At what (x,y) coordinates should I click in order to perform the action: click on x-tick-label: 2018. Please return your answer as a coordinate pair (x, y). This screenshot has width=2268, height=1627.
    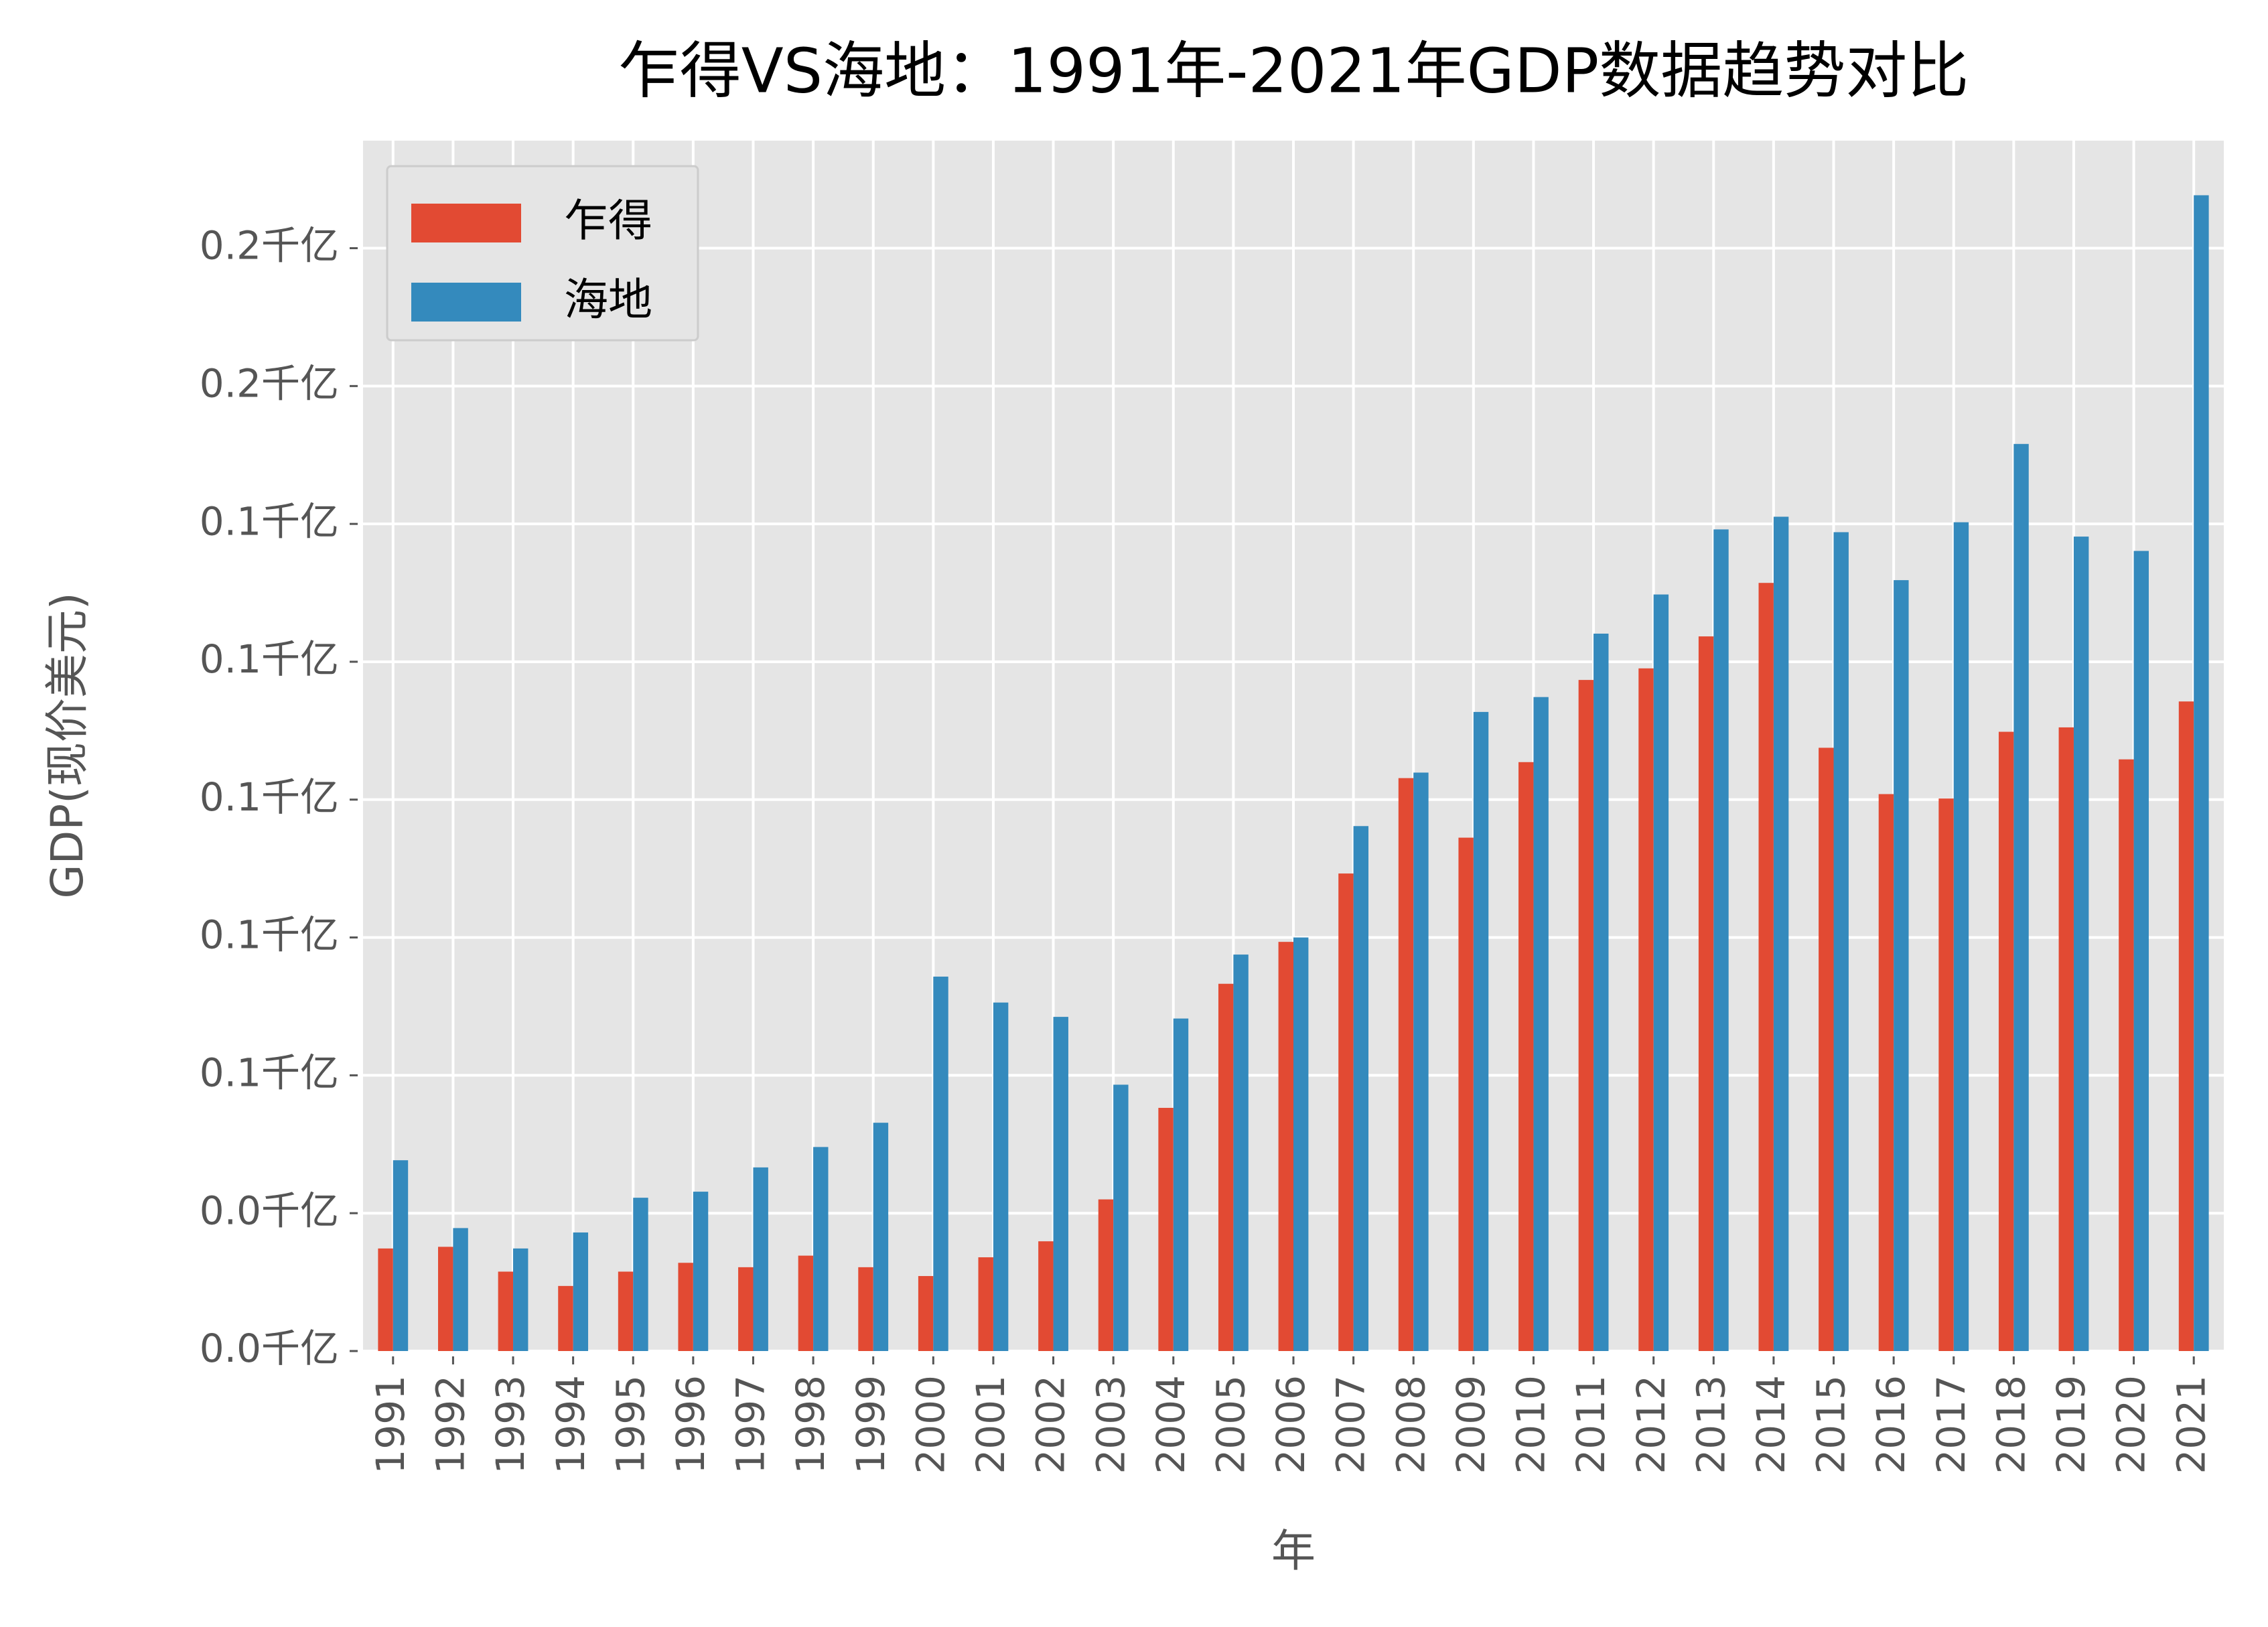
    Looking at the image, I should click on (2011, 1424).